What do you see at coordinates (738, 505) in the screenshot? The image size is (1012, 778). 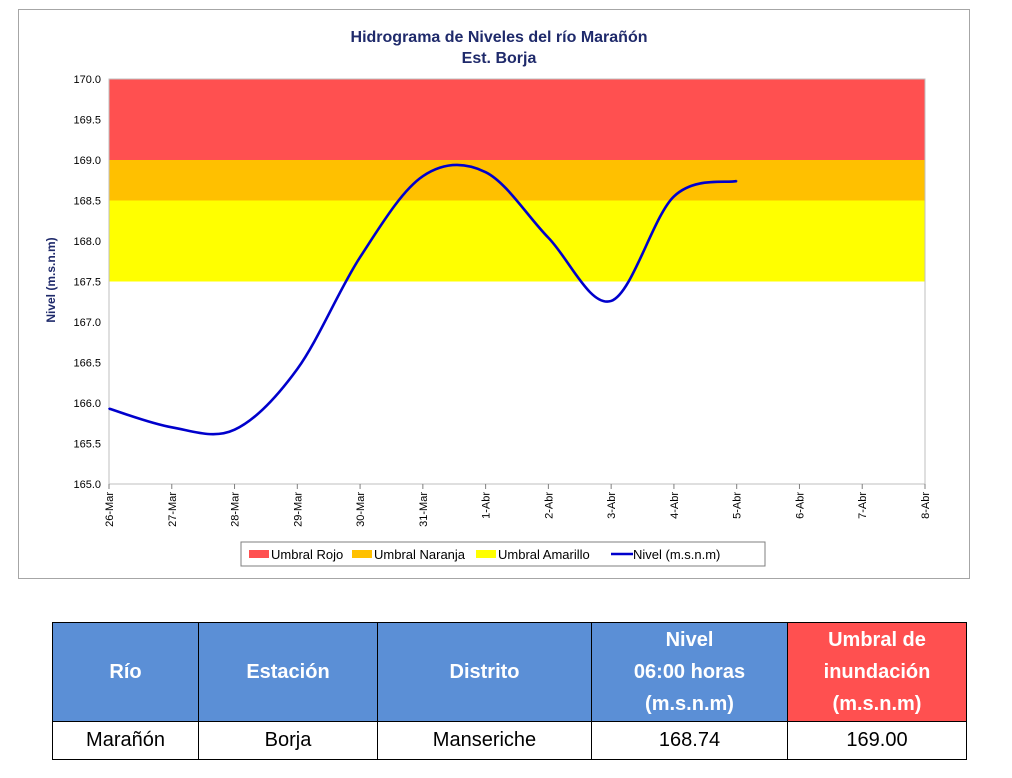 I see `x-tick-label: 5-Abr` at bounding box center [738, 505].